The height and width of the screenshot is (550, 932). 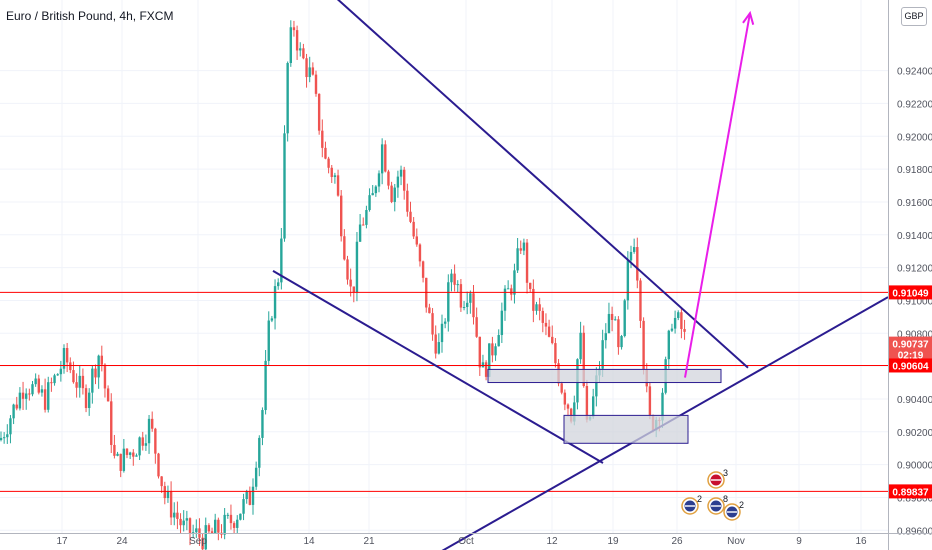 I want to click on event-flag-icon: 8, so click(x=717, y=504).